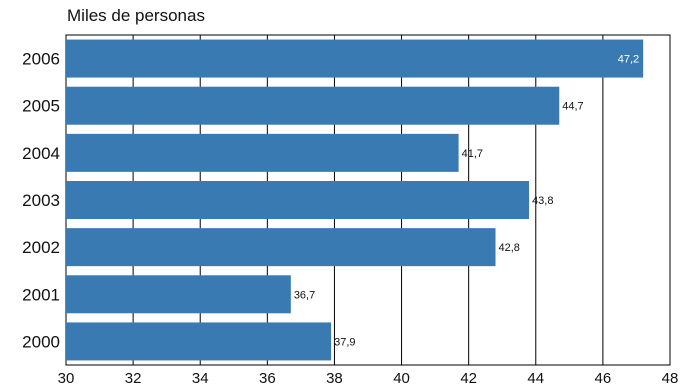 The image size is (685, 389). I want to click on x-tick-label: 38, so click(334, 378).